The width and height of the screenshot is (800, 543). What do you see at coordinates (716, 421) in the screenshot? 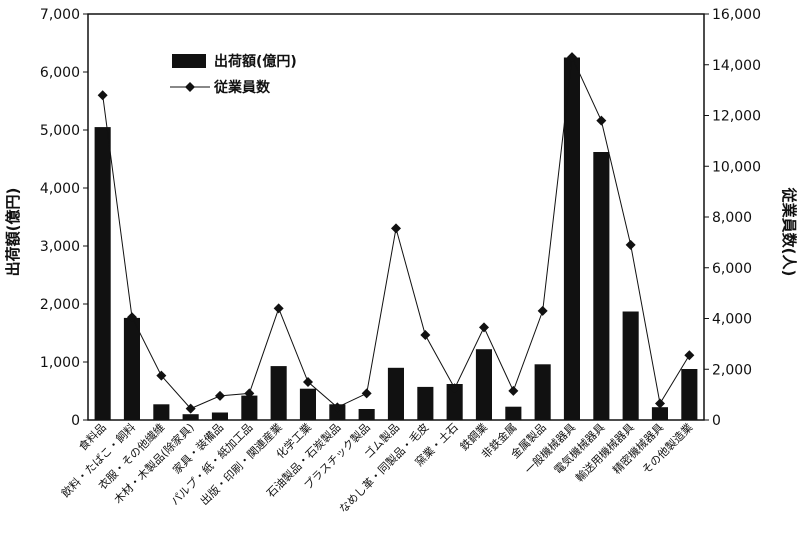
I see `y2-tick-label-0: 0` at bounding box center [716, 421].